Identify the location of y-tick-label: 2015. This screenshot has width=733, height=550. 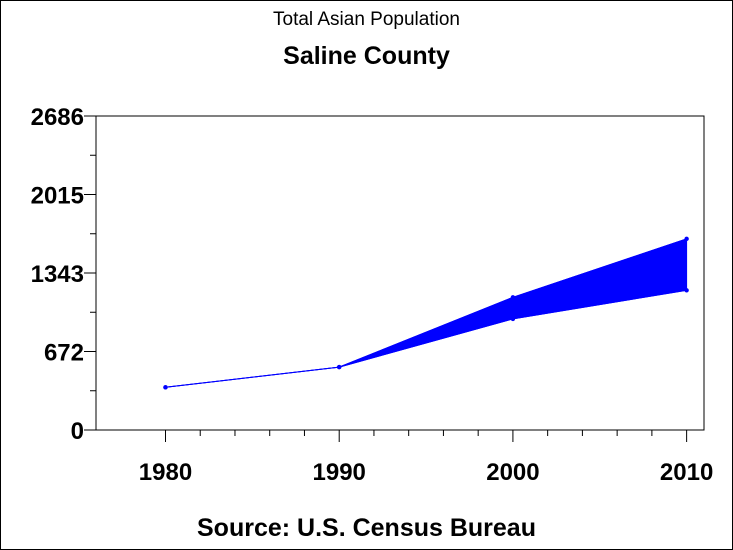
(57, 195).